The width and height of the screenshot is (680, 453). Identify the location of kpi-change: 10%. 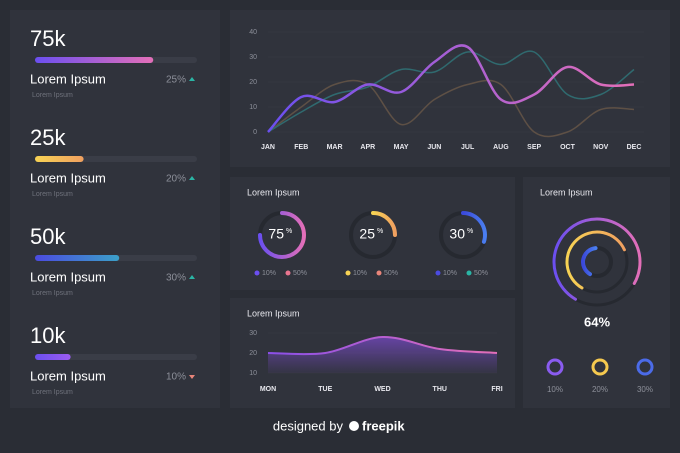
(176, 377).